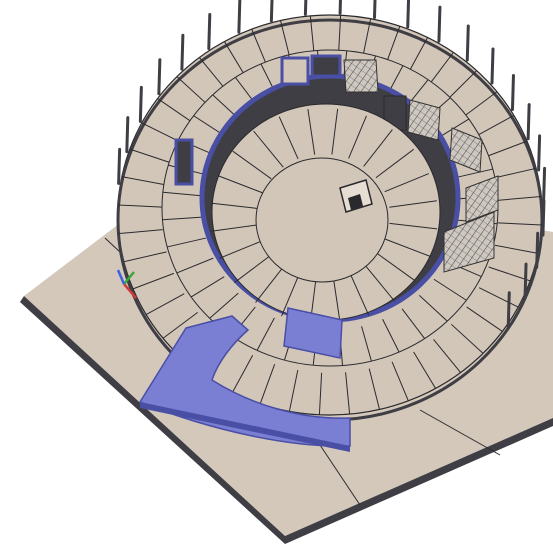 The image size is (553, 548). Describe the element at coordinates (421, 166) in the screenshot. I see `wall-grille-panels` at that location.